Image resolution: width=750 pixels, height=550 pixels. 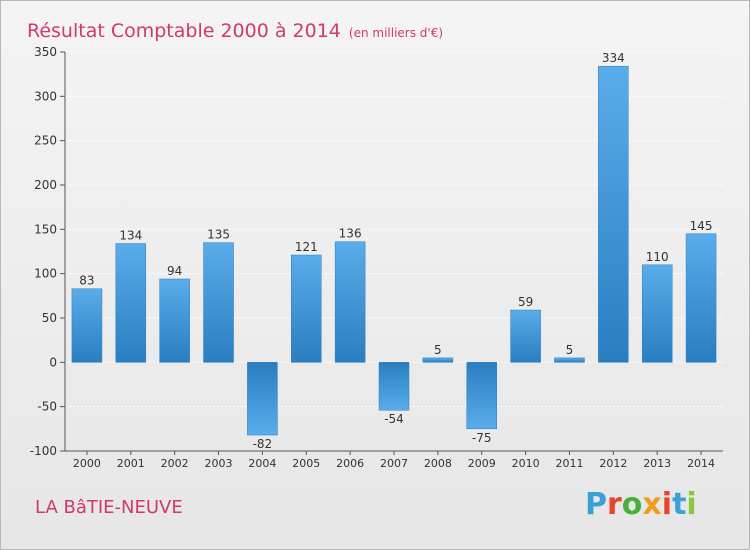 What do you see at coordinates (701, 298) in the screenshot?
I see `bar-2014` at bounding box center [701, 298].